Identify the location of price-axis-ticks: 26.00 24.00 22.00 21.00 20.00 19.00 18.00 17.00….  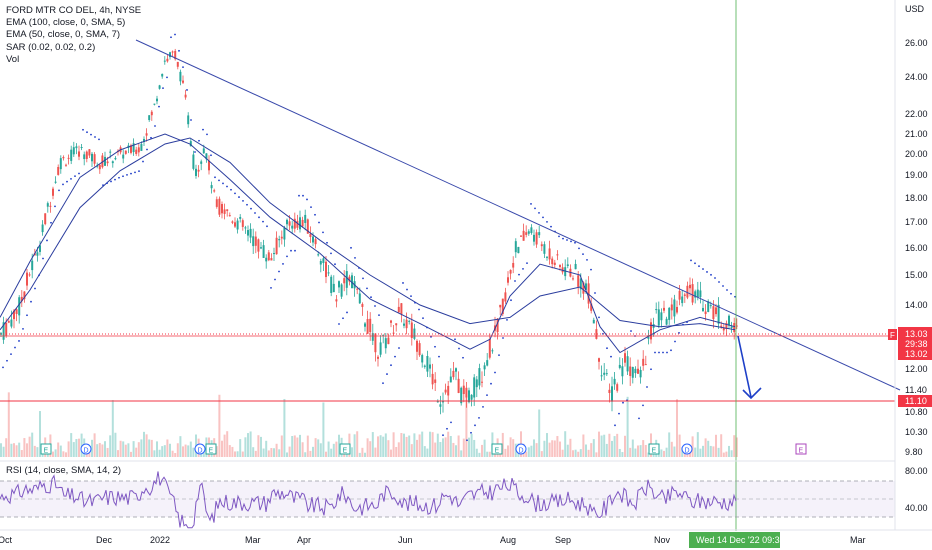
(916, 247).